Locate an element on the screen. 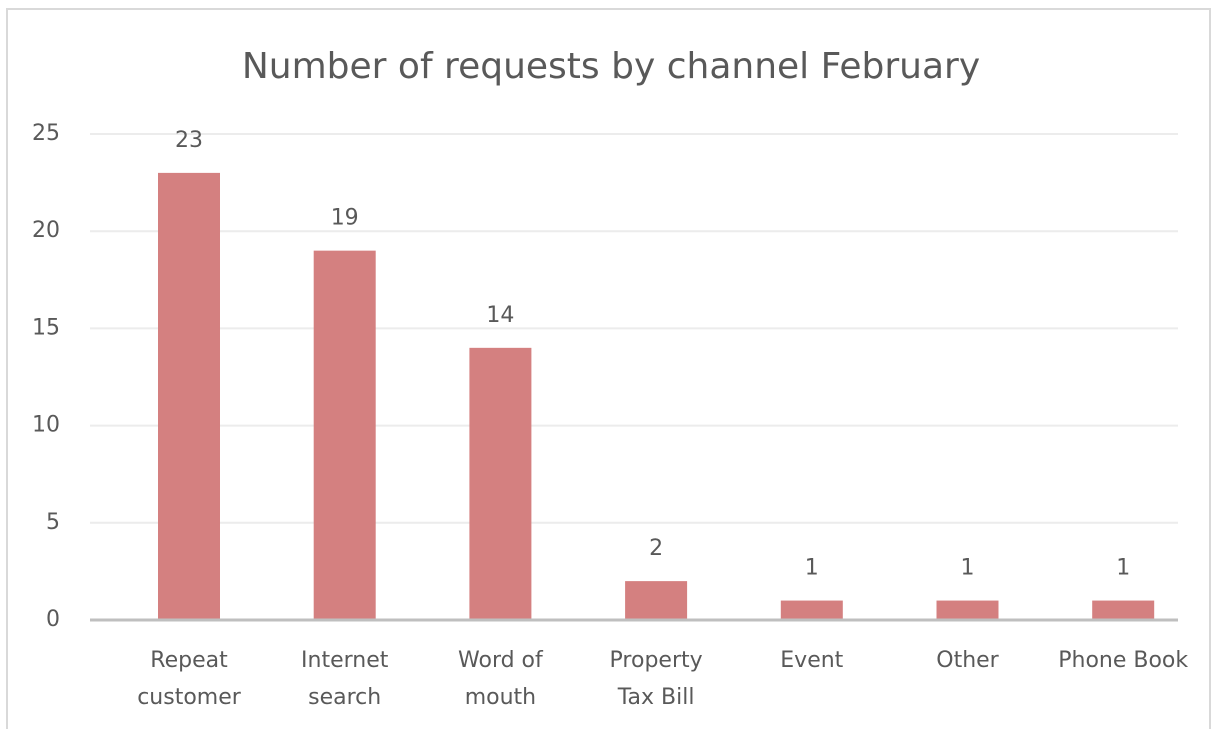  x-tick-label: Property Tax Bill is located at coordinates (656, 679).